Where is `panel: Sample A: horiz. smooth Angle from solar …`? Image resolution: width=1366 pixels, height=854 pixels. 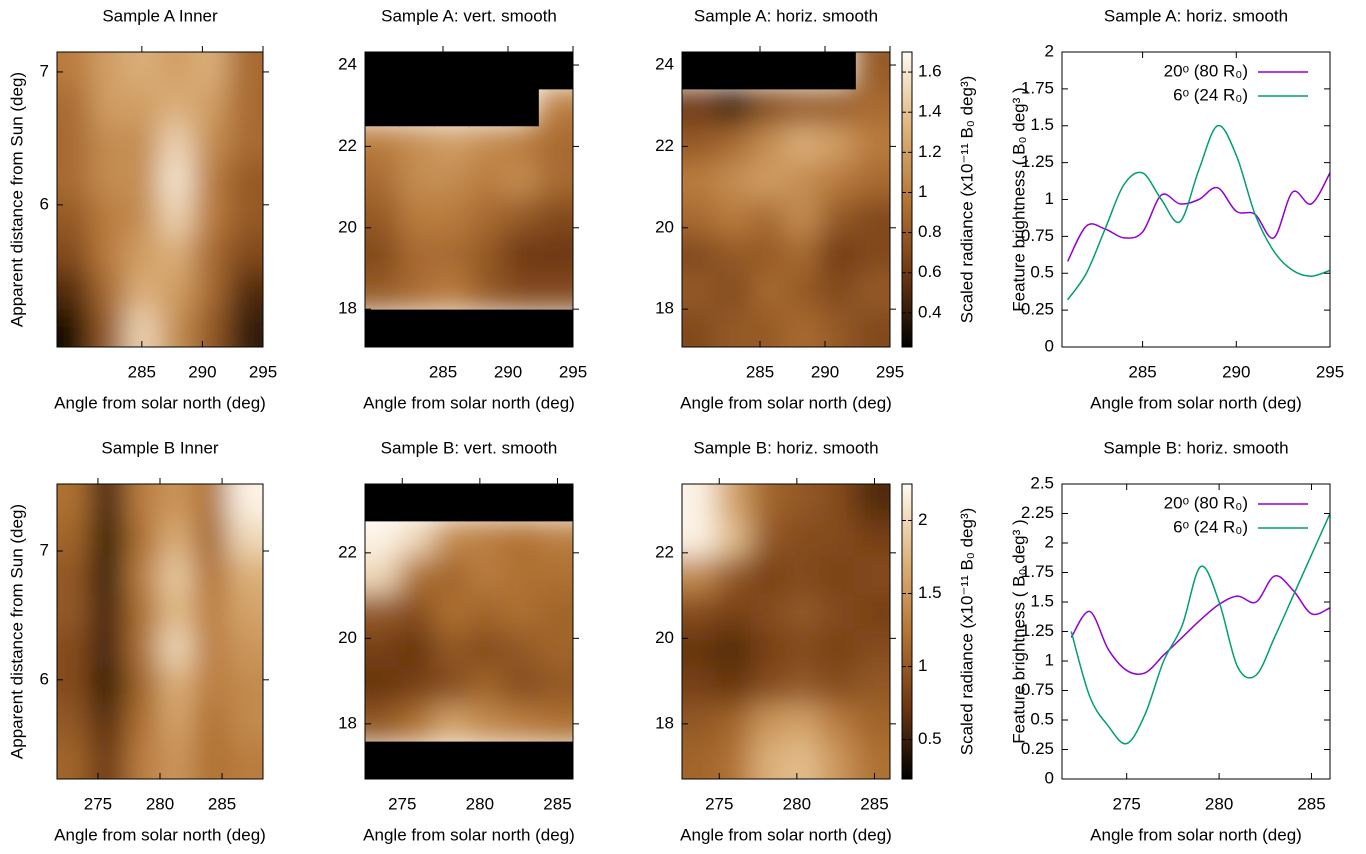
panel: Sample A: horiz. smooth Angle from solar … is located at coordinates (815, 209).